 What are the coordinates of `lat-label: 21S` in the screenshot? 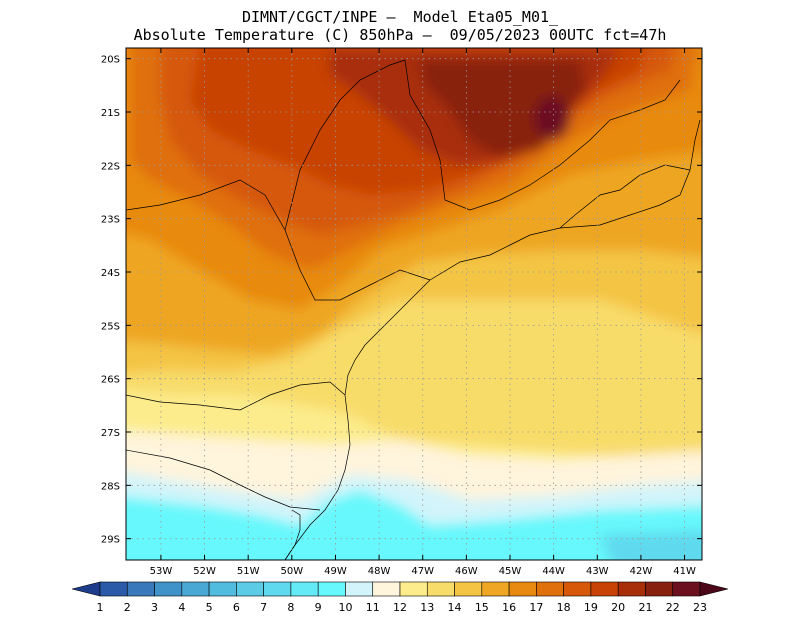 It's located at (110, 113).